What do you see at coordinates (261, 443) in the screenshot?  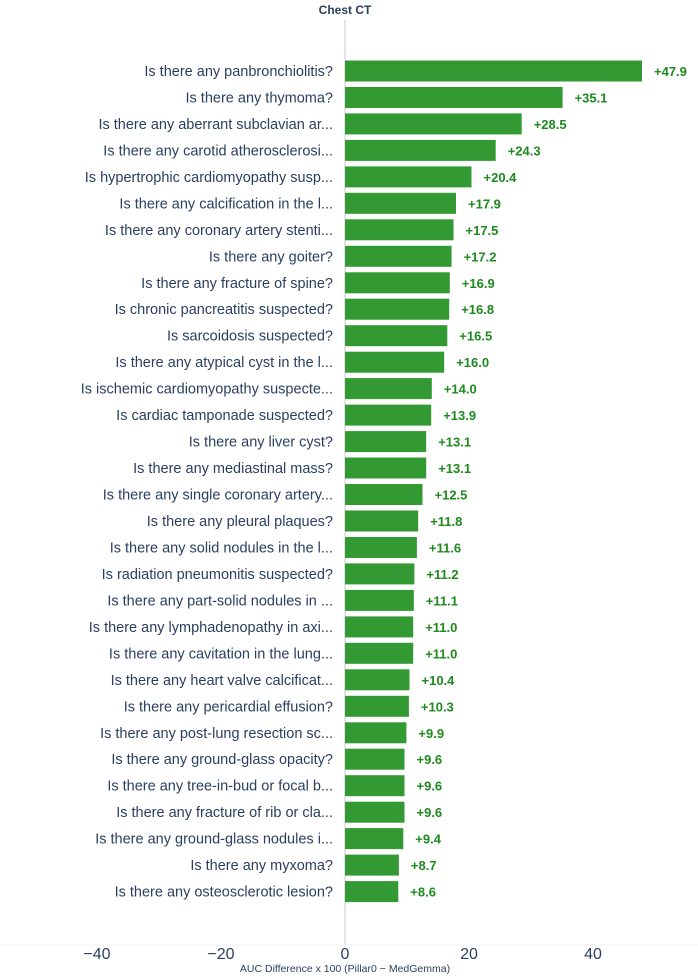 I see `category-label: Is there any liver cyst?` at bounding box center [261, 443].